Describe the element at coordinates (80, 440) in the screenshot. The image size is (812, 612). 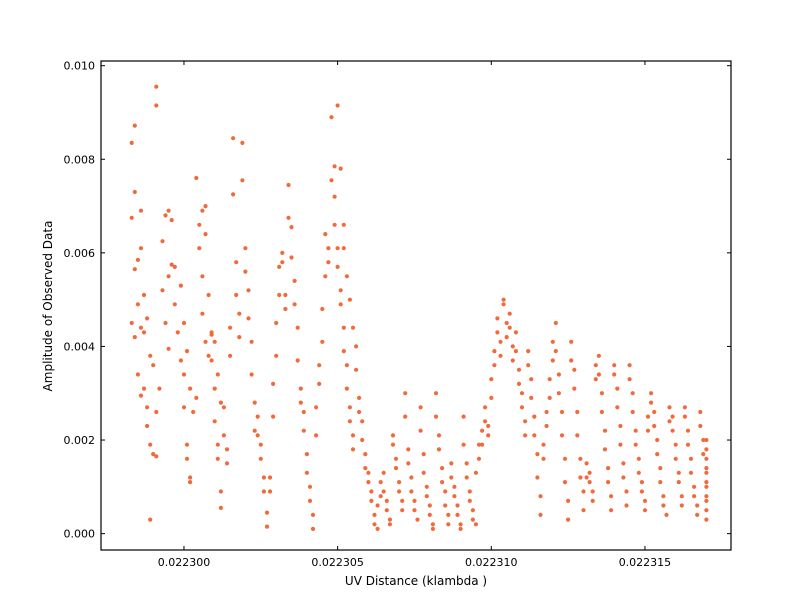
I see `y-tick-label: 0.002` at that location.